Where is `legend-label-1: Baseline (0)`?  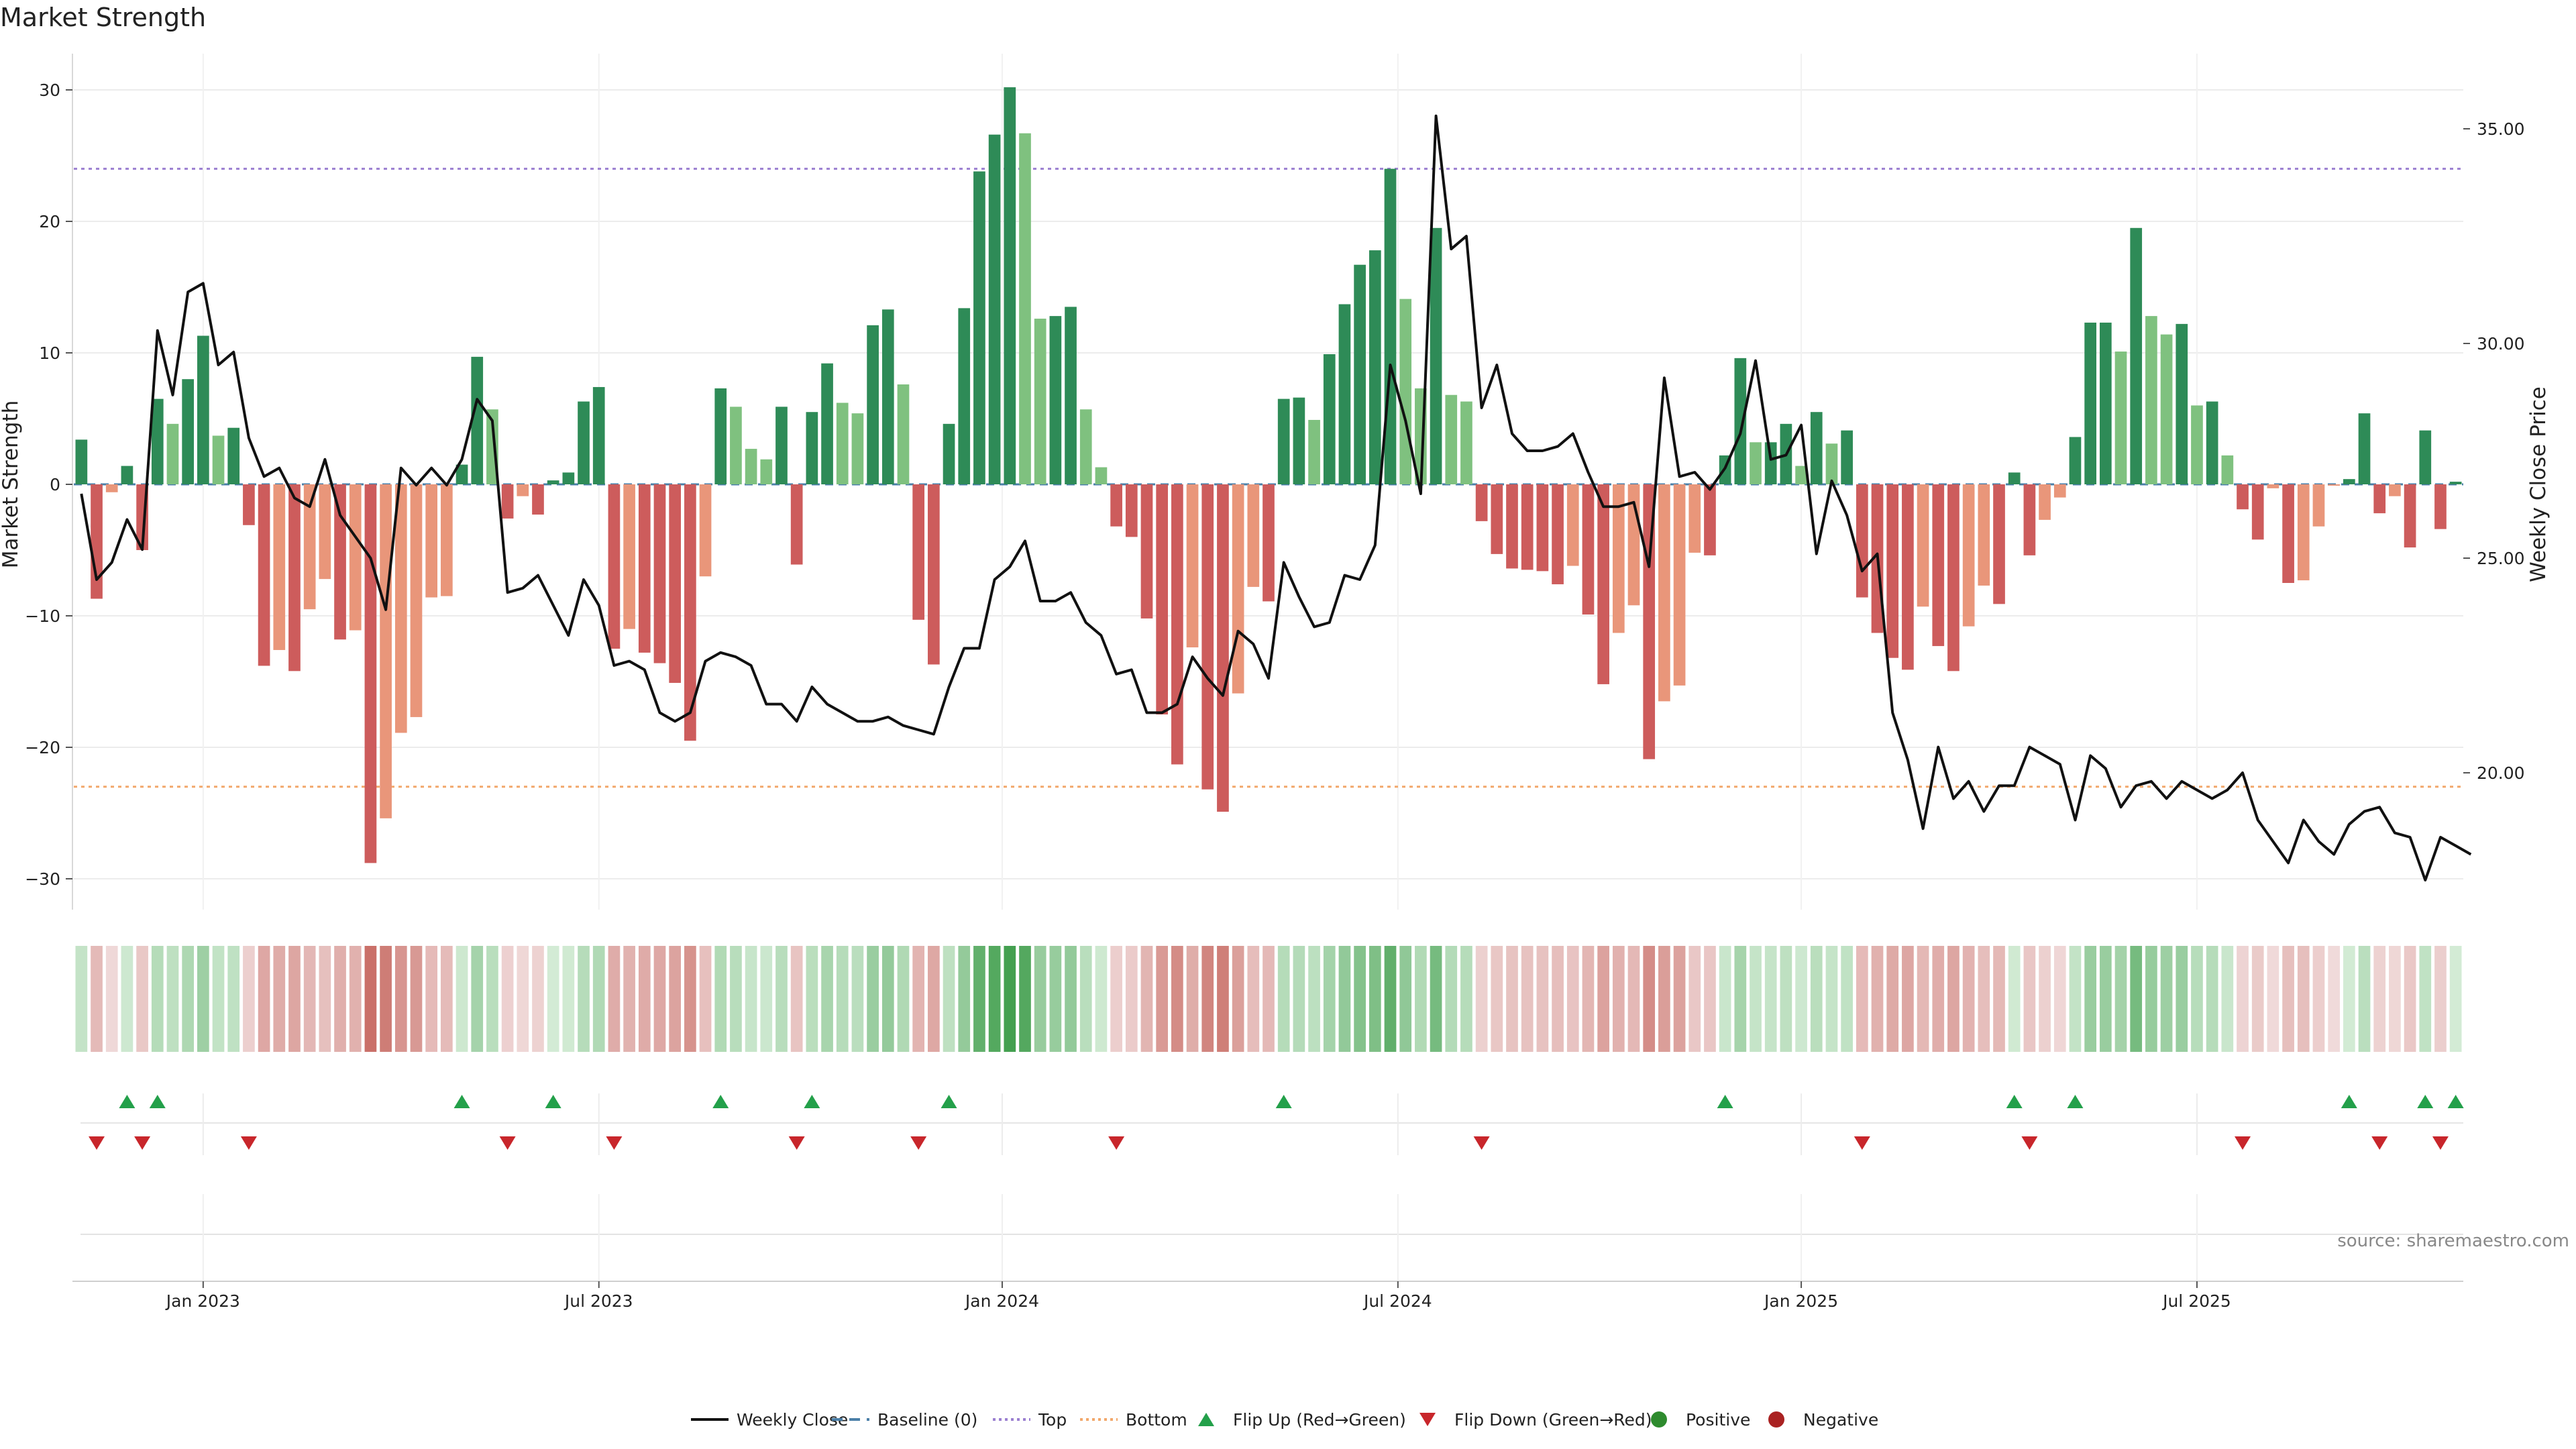
legend-label-1: Baseline (0) is located at coordinates (927, 1420).